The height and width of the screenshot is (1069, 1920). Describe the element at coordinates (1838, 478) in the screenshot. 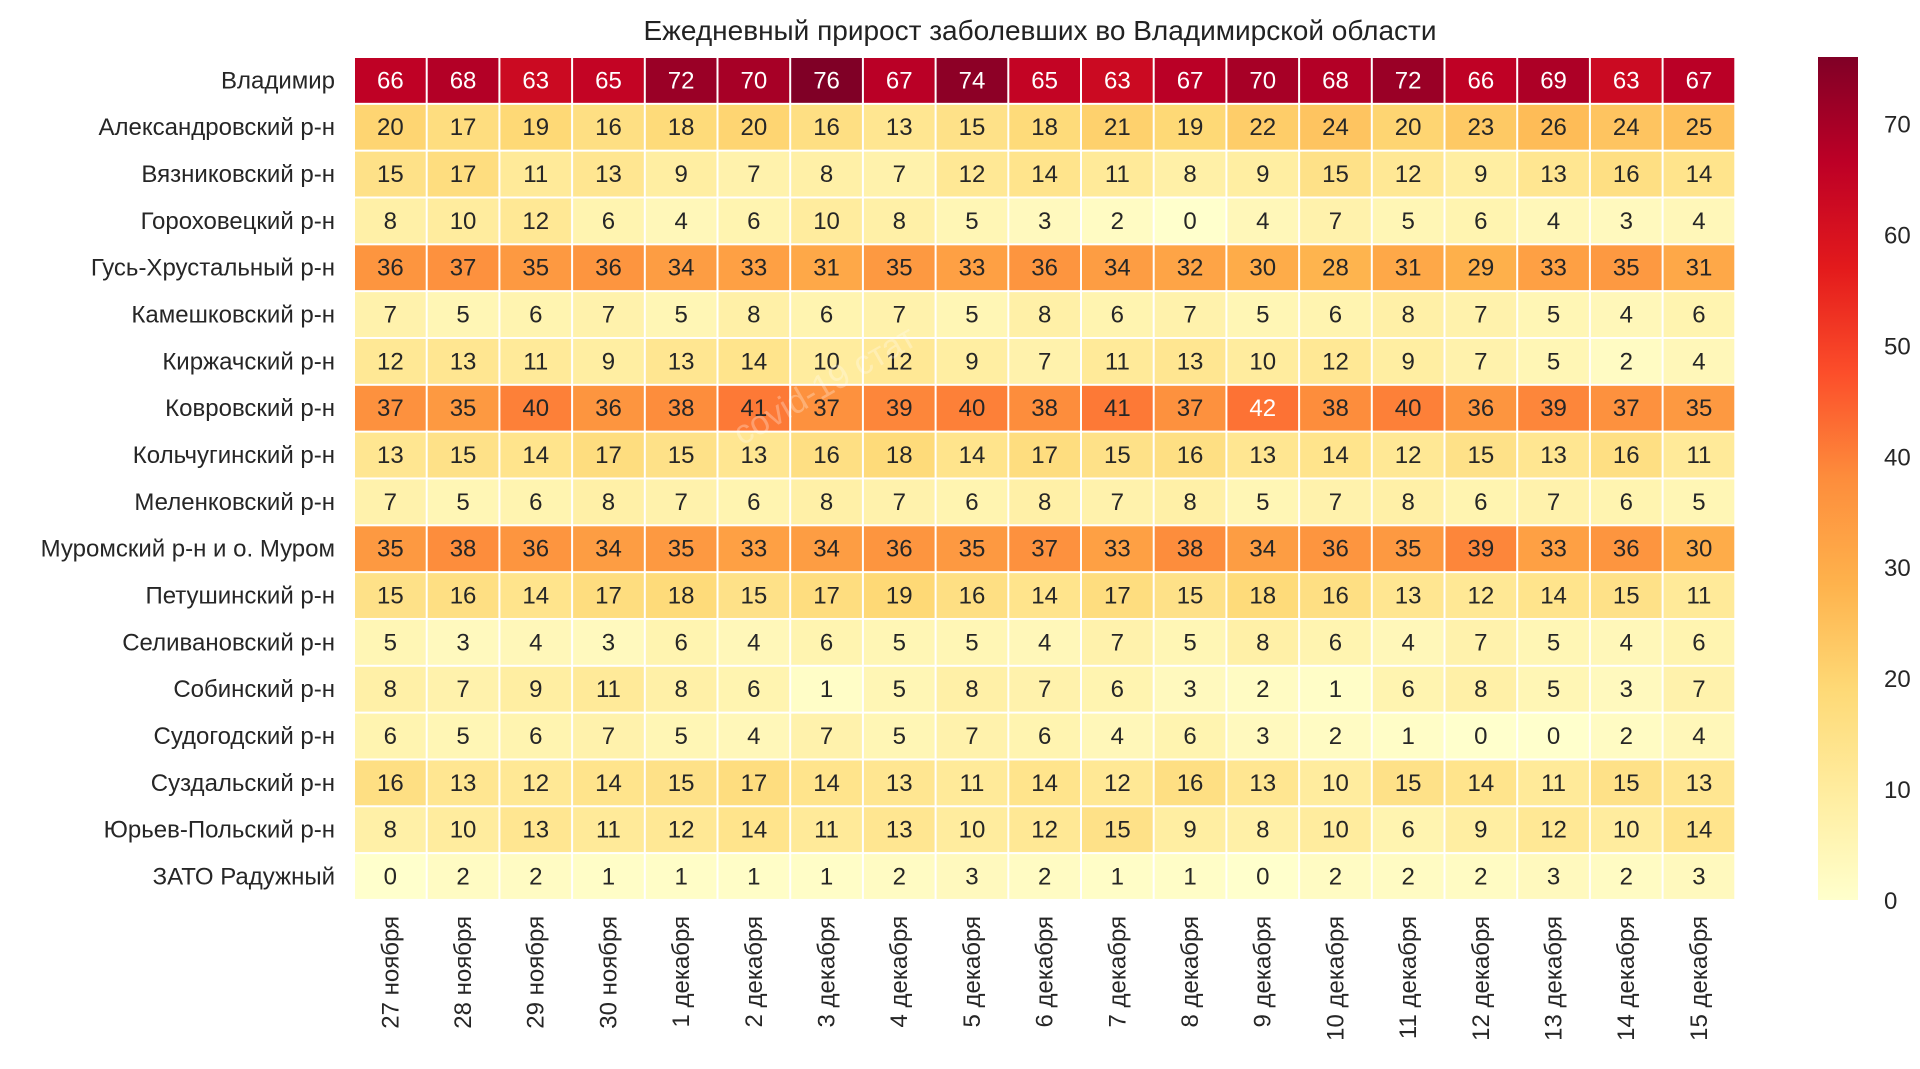

I see `colorbar-gradient` at that location.